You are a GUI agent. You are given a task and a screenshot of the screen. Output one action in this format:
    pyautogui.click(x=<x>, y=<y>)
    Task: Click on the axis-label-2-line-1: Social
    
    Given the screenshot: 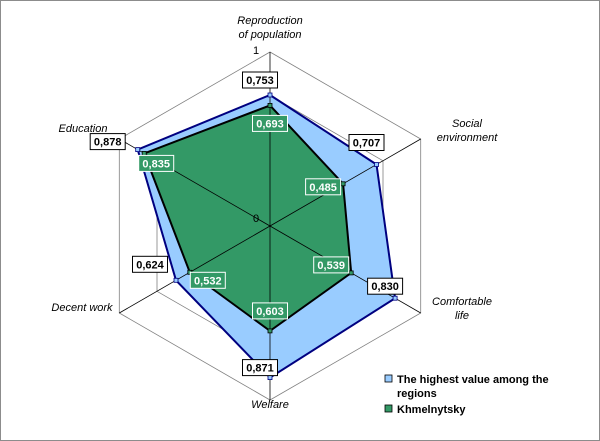 What is the action you would take?
    pyautogui.click(x=467, y=124)
    